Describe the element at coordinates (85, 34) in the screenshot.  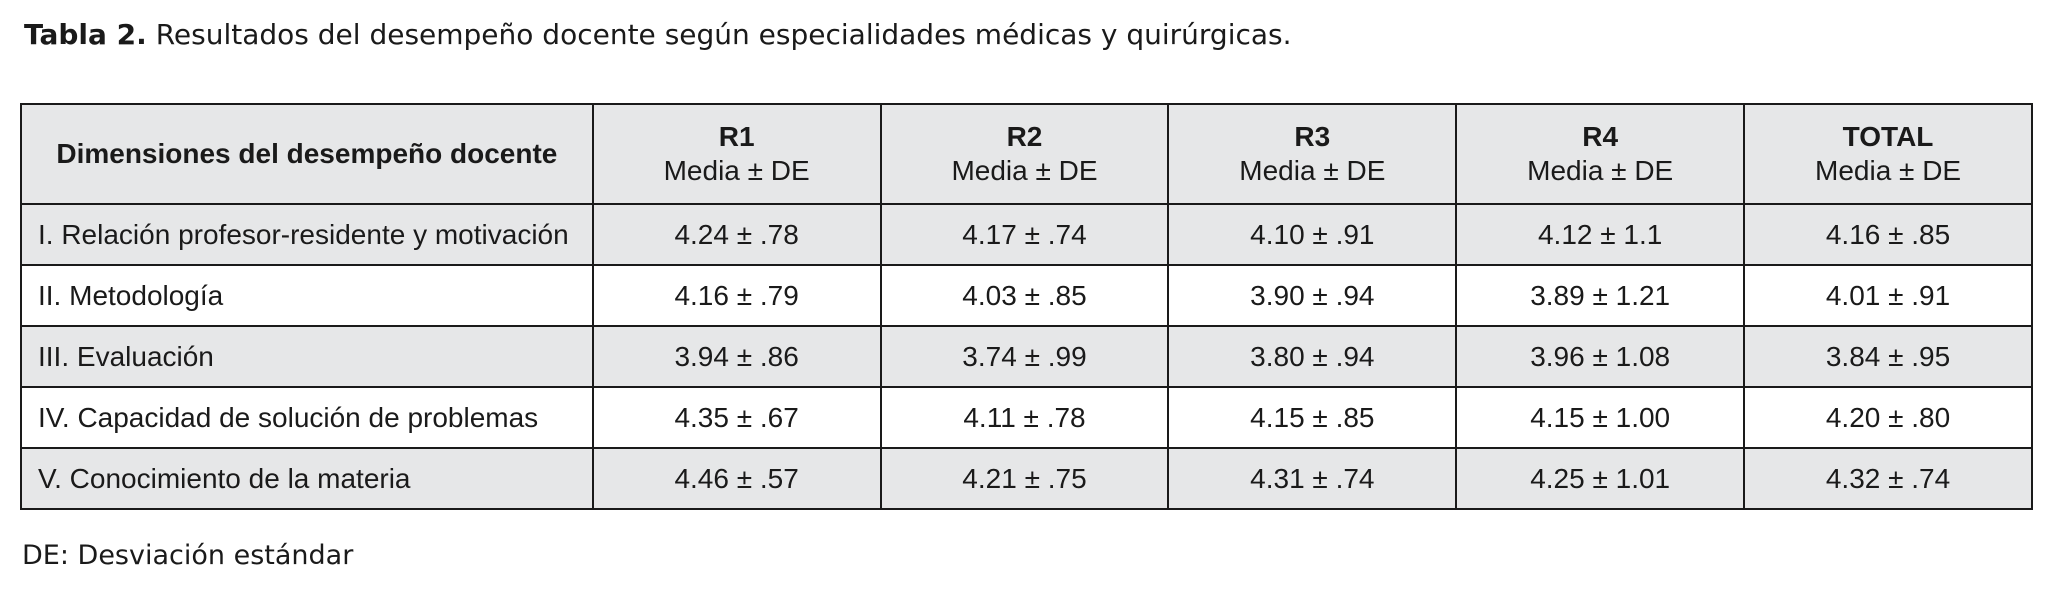
I see `caption-label: Tabla 2.` at that location.